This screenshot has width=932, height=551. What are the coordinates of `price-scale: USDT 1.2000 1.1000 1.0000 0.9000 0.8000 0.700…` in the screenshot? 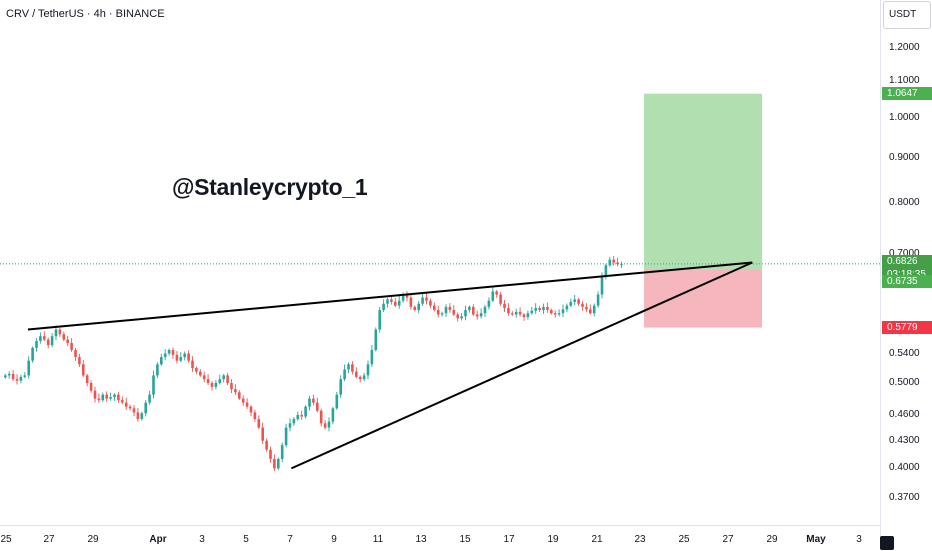 It's located at (906, 275).